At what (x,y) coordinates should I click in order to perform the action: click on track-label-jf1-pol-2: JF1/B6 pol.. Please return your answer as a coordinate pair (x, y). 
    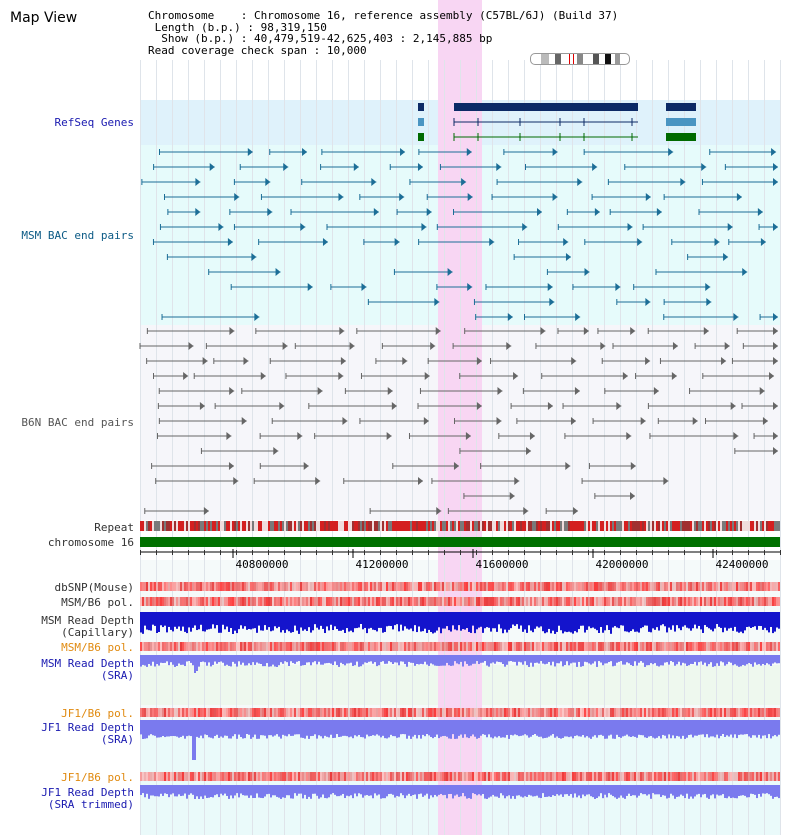
    Looking at the image, I should click on (97, 777).